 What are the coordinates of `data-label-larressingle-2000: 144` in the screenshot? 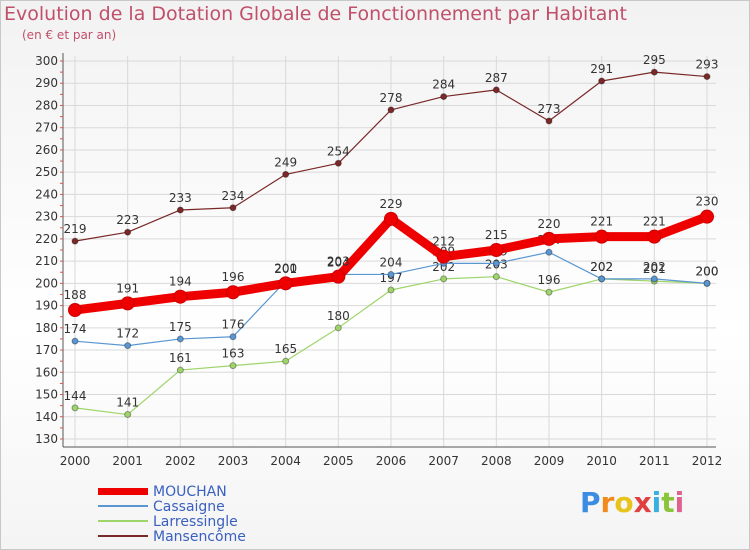 It's located at (75, 396).